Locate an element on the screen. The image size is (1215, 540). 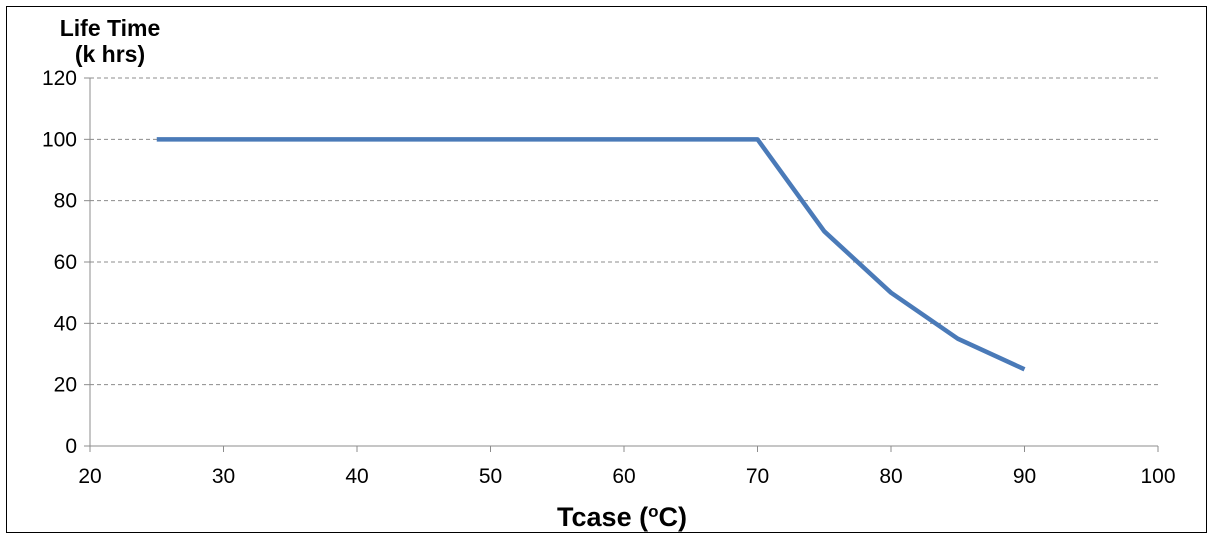
y-tick-label-120: 120 is located at coordinates (59, 78).